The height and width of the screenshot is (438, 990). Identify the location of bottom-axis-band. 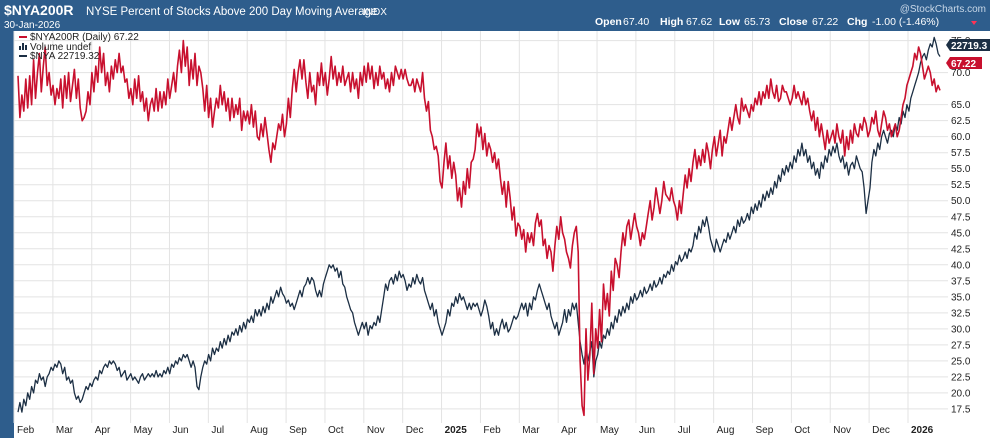
(502, 430).